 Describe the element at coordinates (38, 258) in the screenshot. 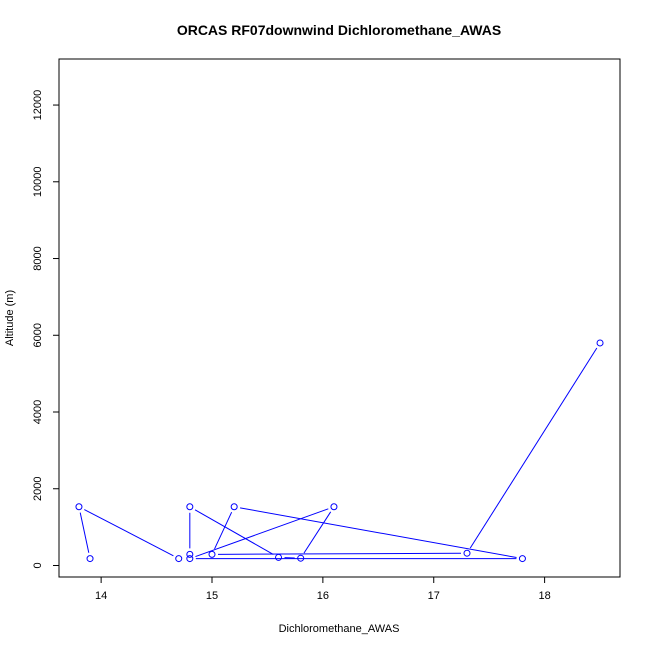

I see `y-tick-label: 8000` at that location.